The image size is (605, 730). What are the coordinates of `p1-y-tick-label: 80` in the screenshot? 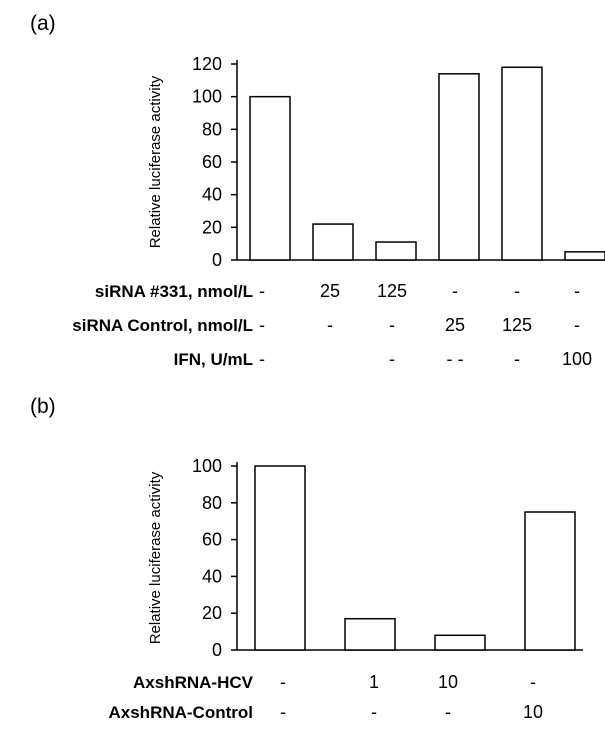 It's located at (212, 129).